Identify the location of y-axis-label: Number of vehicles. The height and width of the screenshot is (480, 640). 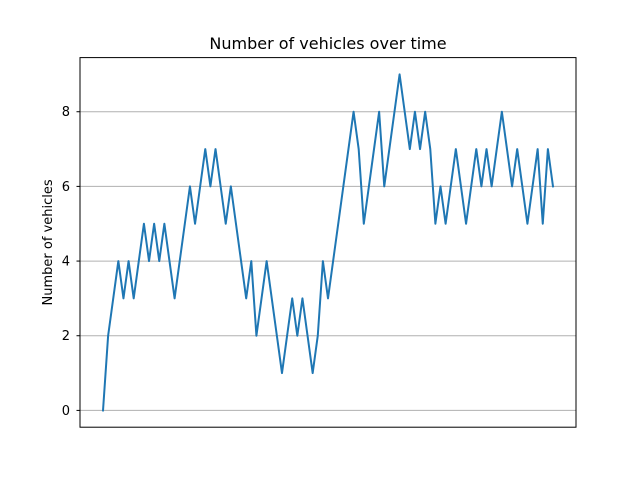
(48, 242).